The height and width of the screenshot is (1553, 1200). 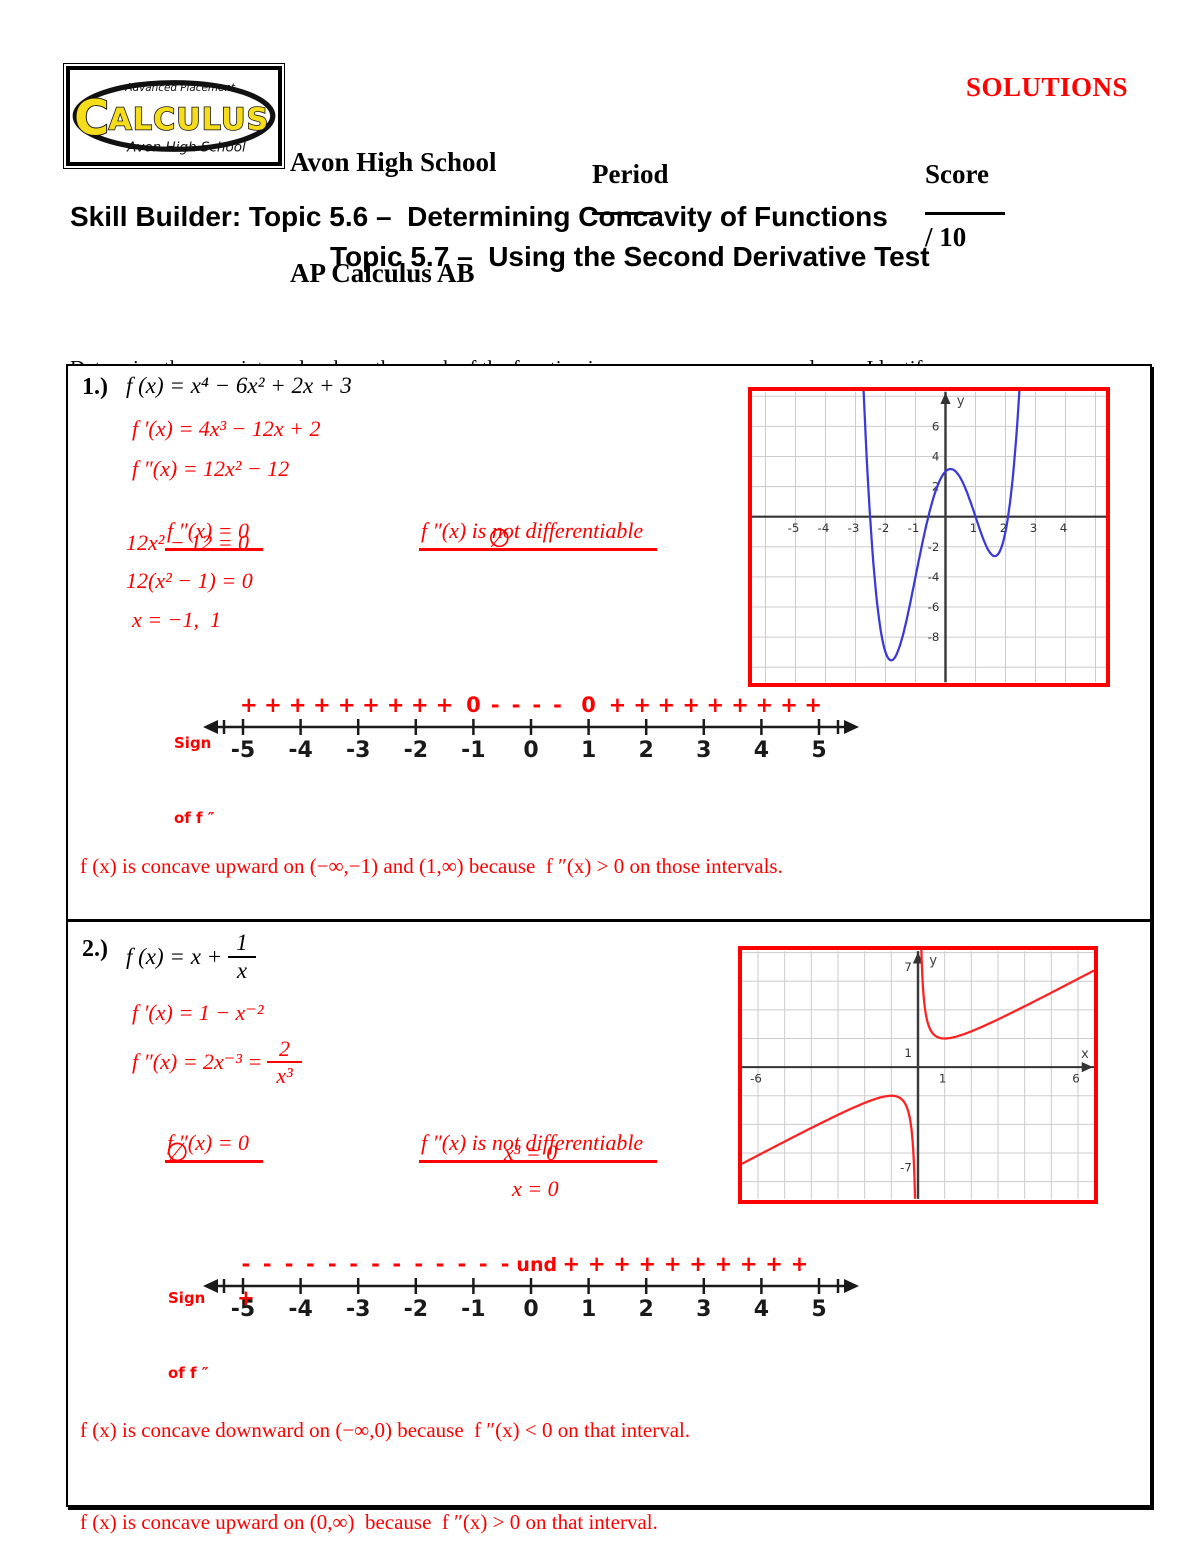 I want to click on problem2-function: f (x) = x + 1 x, so click(x=191, y=957).